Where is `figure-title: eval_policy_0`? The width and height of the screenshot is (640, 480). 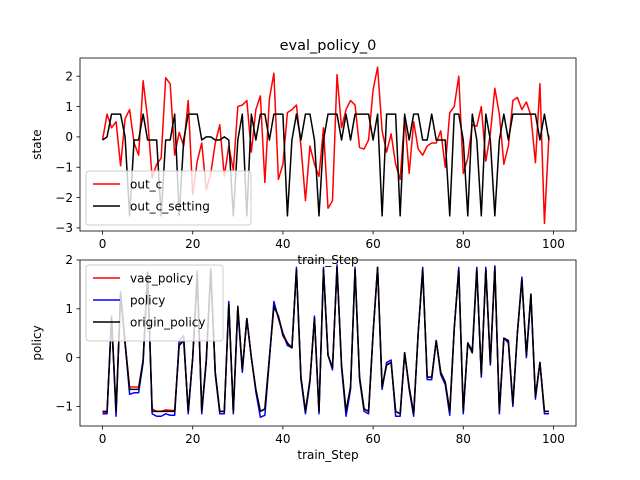
figure-title: eval_policy_0 is located at coordinates (328, 46).